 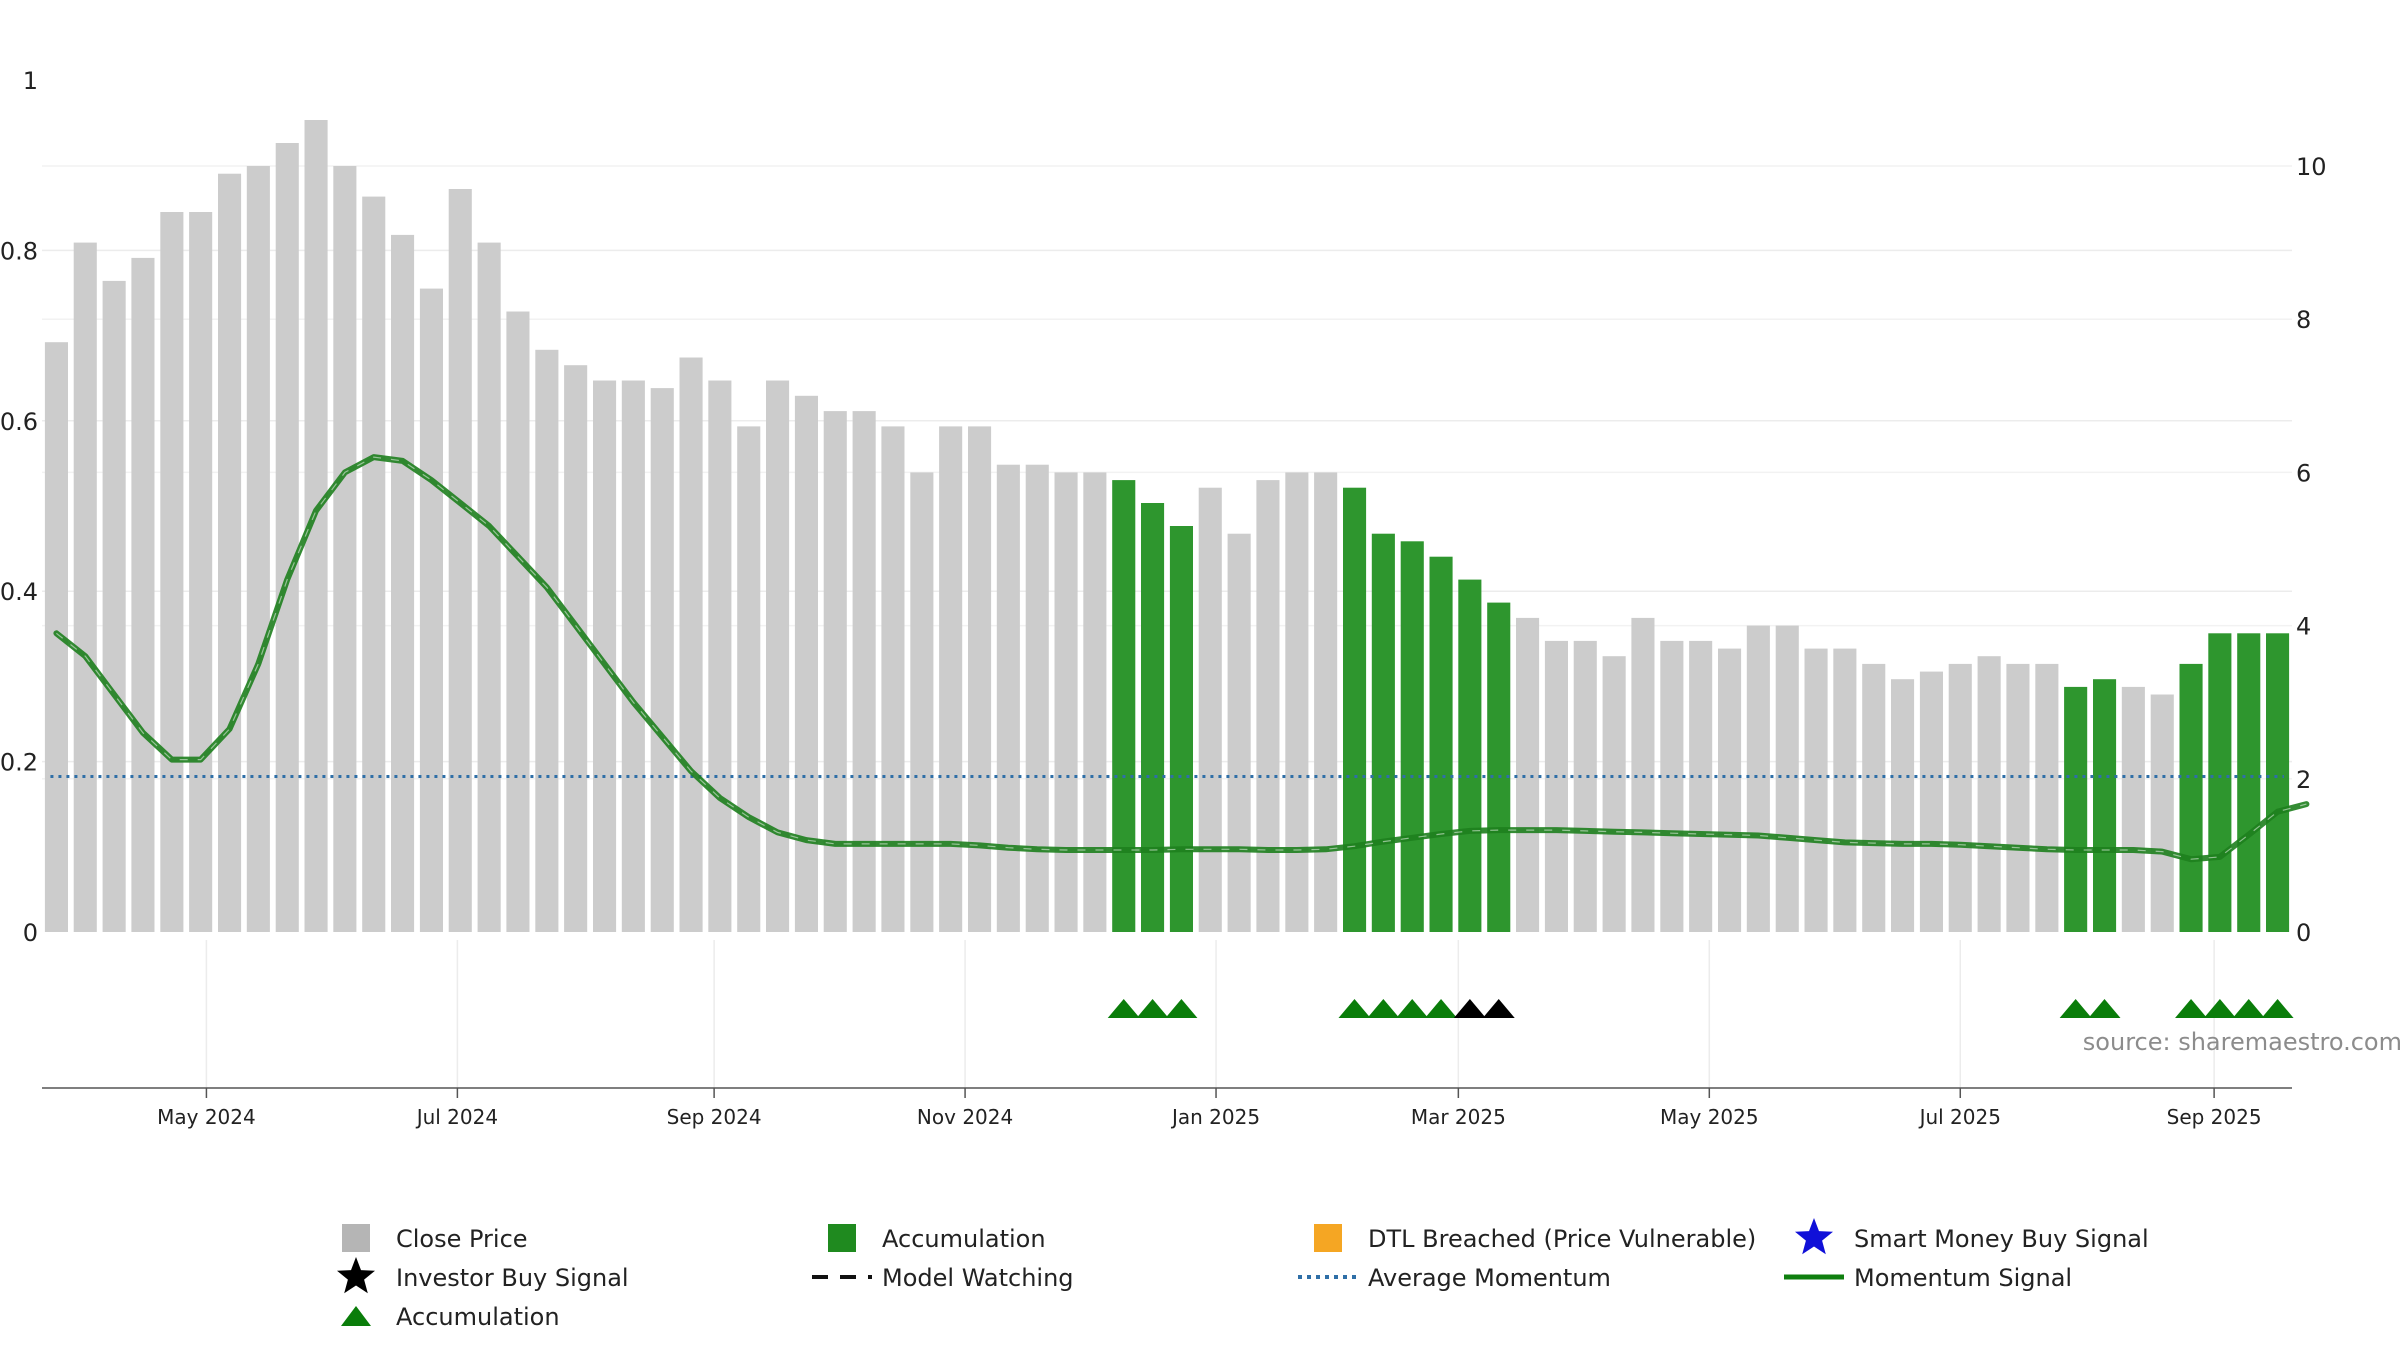 I want to click on right-tick-label: 8, so click(x=2303, y=320).